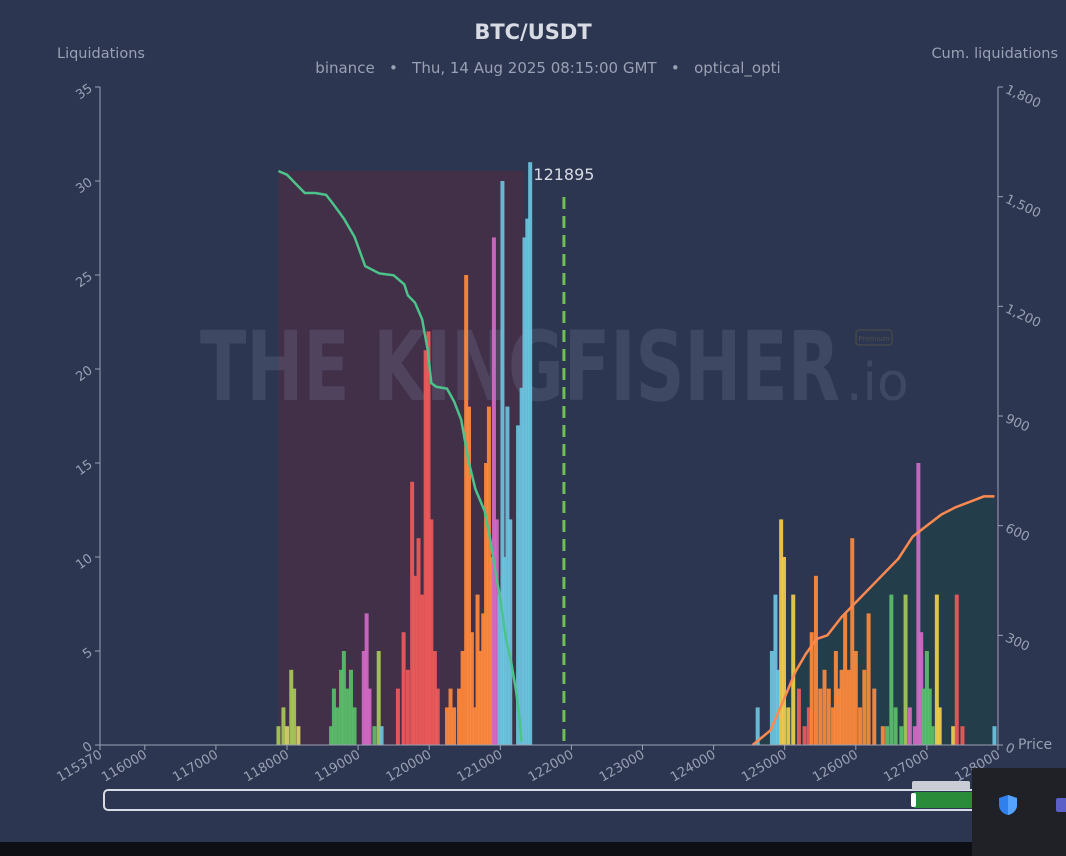 The image size is (1066, 856). I want to click on y-tick-label: 10, so click(84, 562).